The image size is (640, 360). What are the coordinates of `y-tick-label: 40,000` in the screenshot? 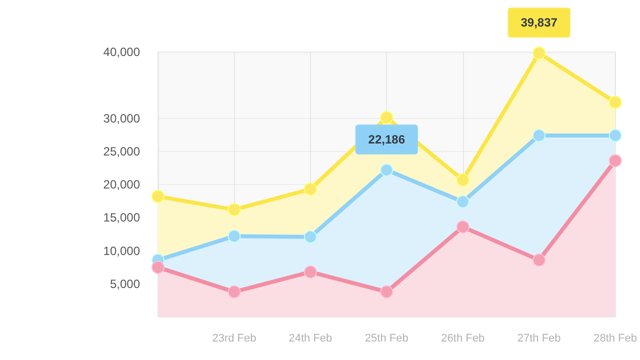 It's located at (121, 52).